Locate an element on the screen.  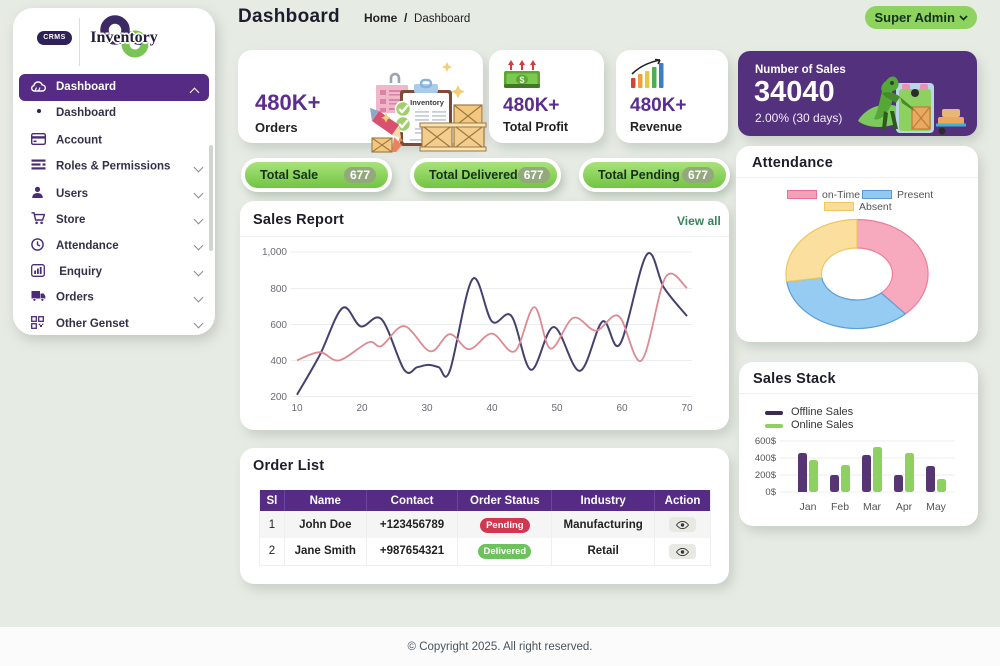
svg-text: 1,000 is located at coordinates (274, 252).